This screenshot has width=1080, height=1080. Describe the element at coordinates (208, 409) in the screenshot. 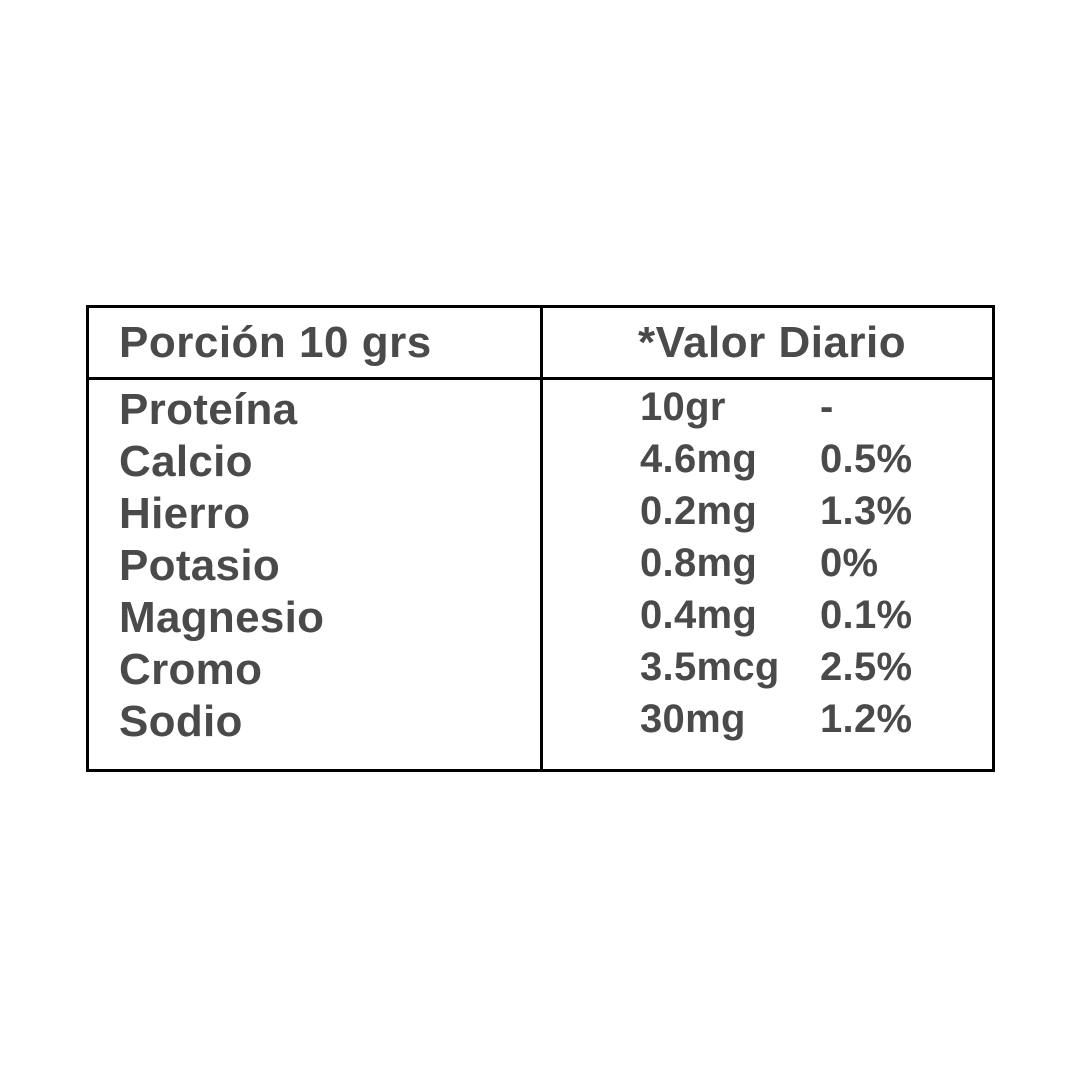

I see `nutrient-label: Proteína` at that location.